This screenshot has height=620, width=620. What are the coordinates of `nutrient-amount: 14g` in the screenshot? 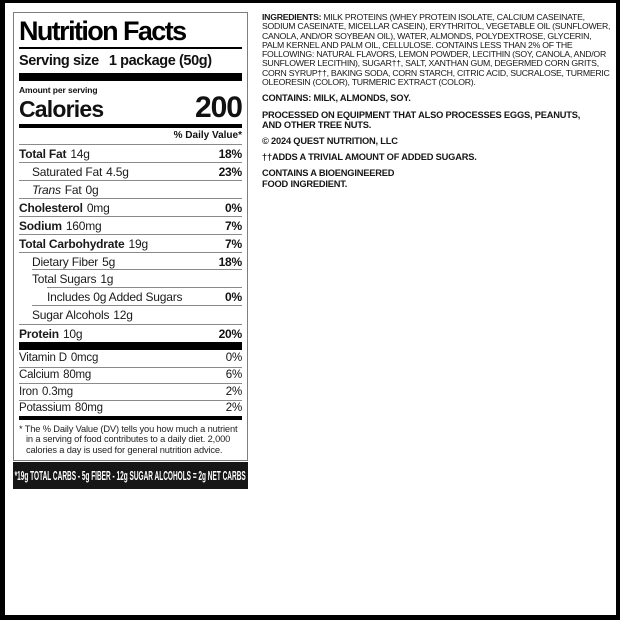 It's located at (80, 153).